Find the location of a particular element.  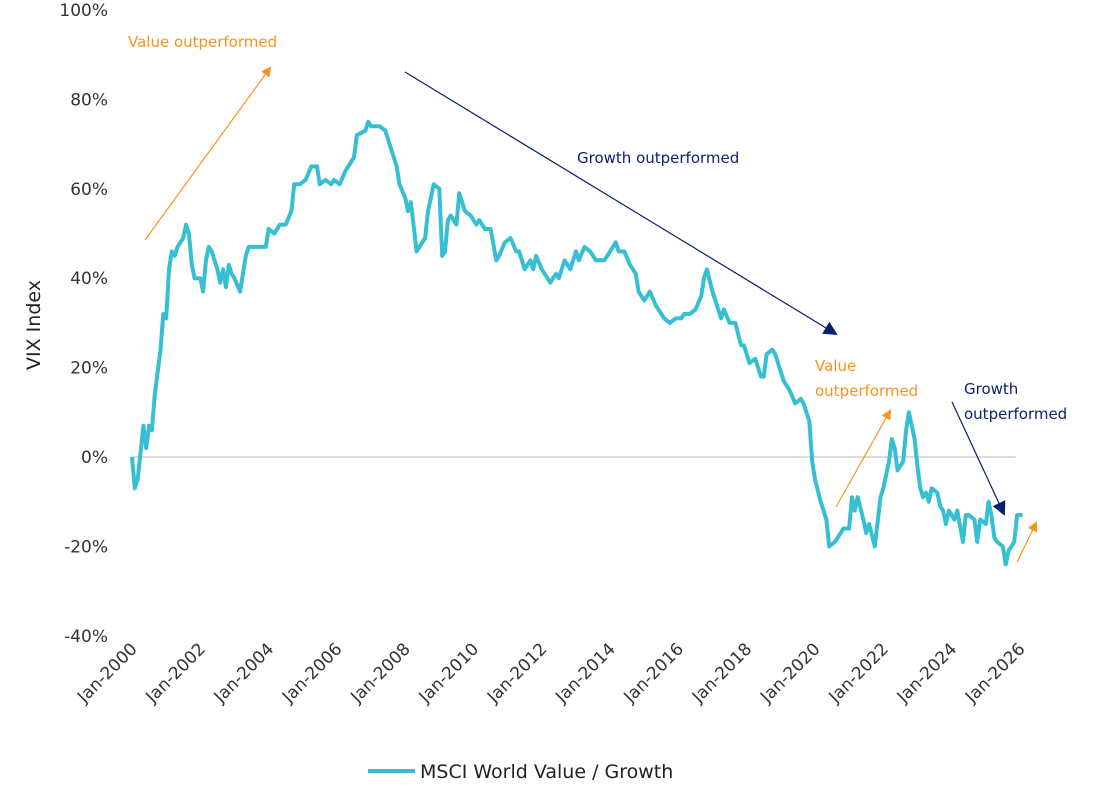

annotation-value-outperformed-2-line2: outperformed is located at coordinates (866, 391).